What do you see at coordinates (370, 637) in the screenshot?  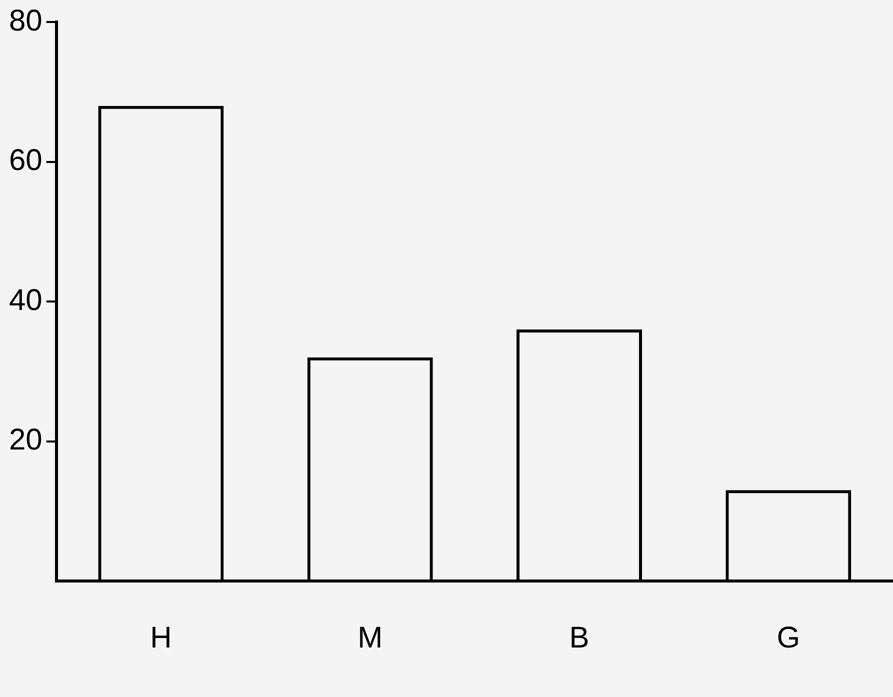 I see `x-tick-label: M` at bounding box center [370, 637].